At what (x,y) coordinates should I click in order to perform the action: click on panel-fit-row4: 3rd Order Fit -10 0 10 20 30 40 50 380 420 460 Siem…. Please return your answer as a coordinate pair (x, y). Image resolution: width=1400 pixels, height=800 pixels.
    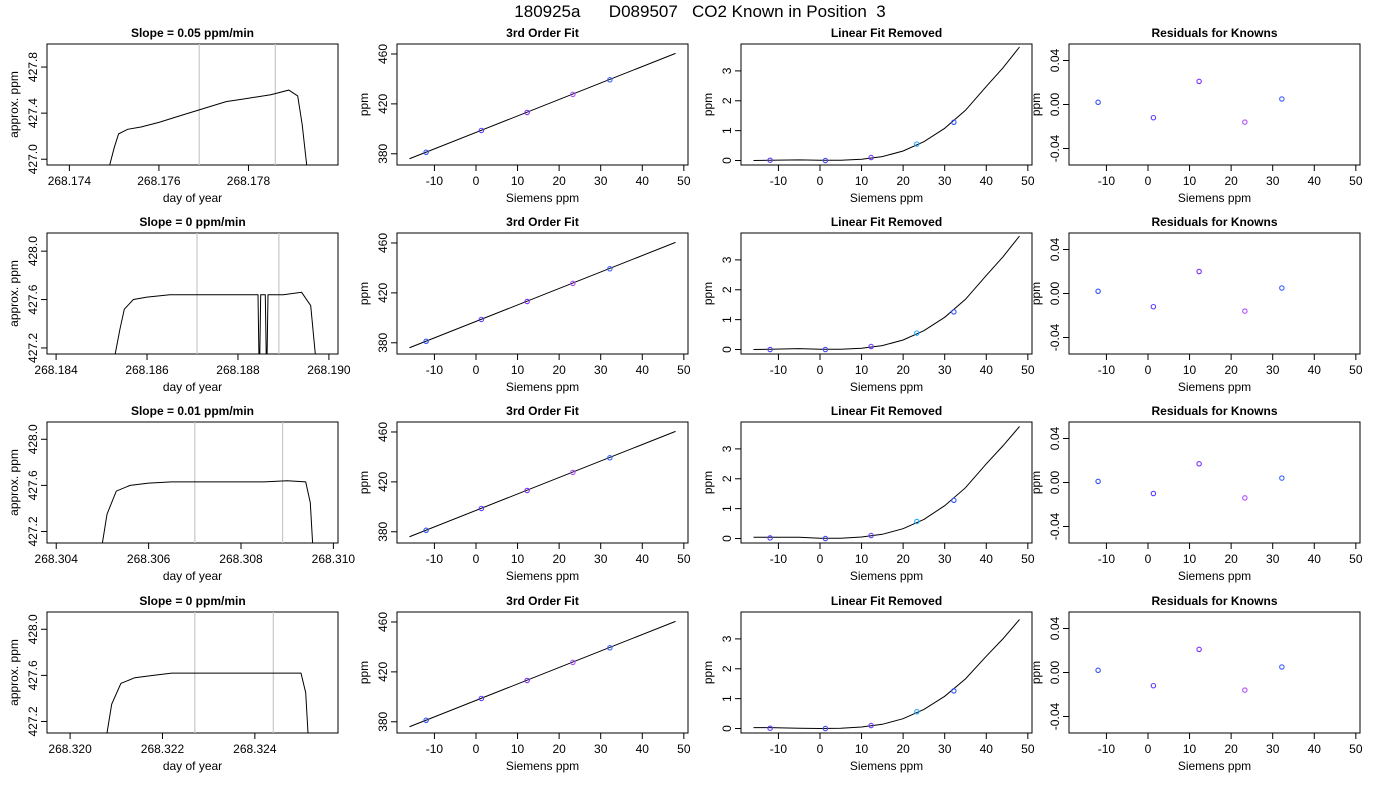
    Looking at the image, I should click on (524, 683).